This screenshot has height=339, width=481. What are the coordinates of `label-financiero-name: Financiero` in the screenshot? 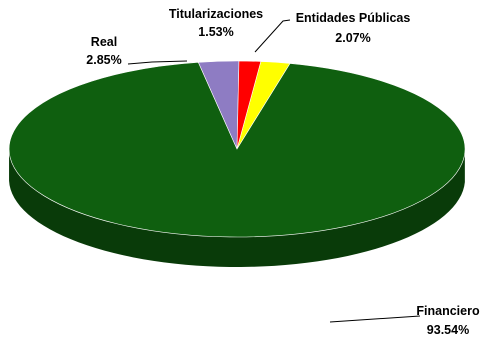 It's located at (448, 311).